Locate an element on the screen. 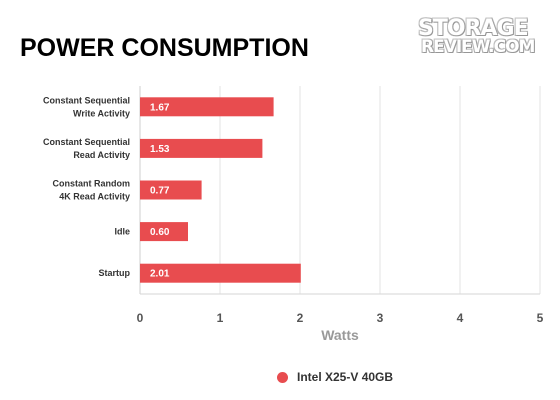 The height and width of the screenshot is (400, 560). legend-label: Intel X25-V 40GB is located at coordinates (345, 377).